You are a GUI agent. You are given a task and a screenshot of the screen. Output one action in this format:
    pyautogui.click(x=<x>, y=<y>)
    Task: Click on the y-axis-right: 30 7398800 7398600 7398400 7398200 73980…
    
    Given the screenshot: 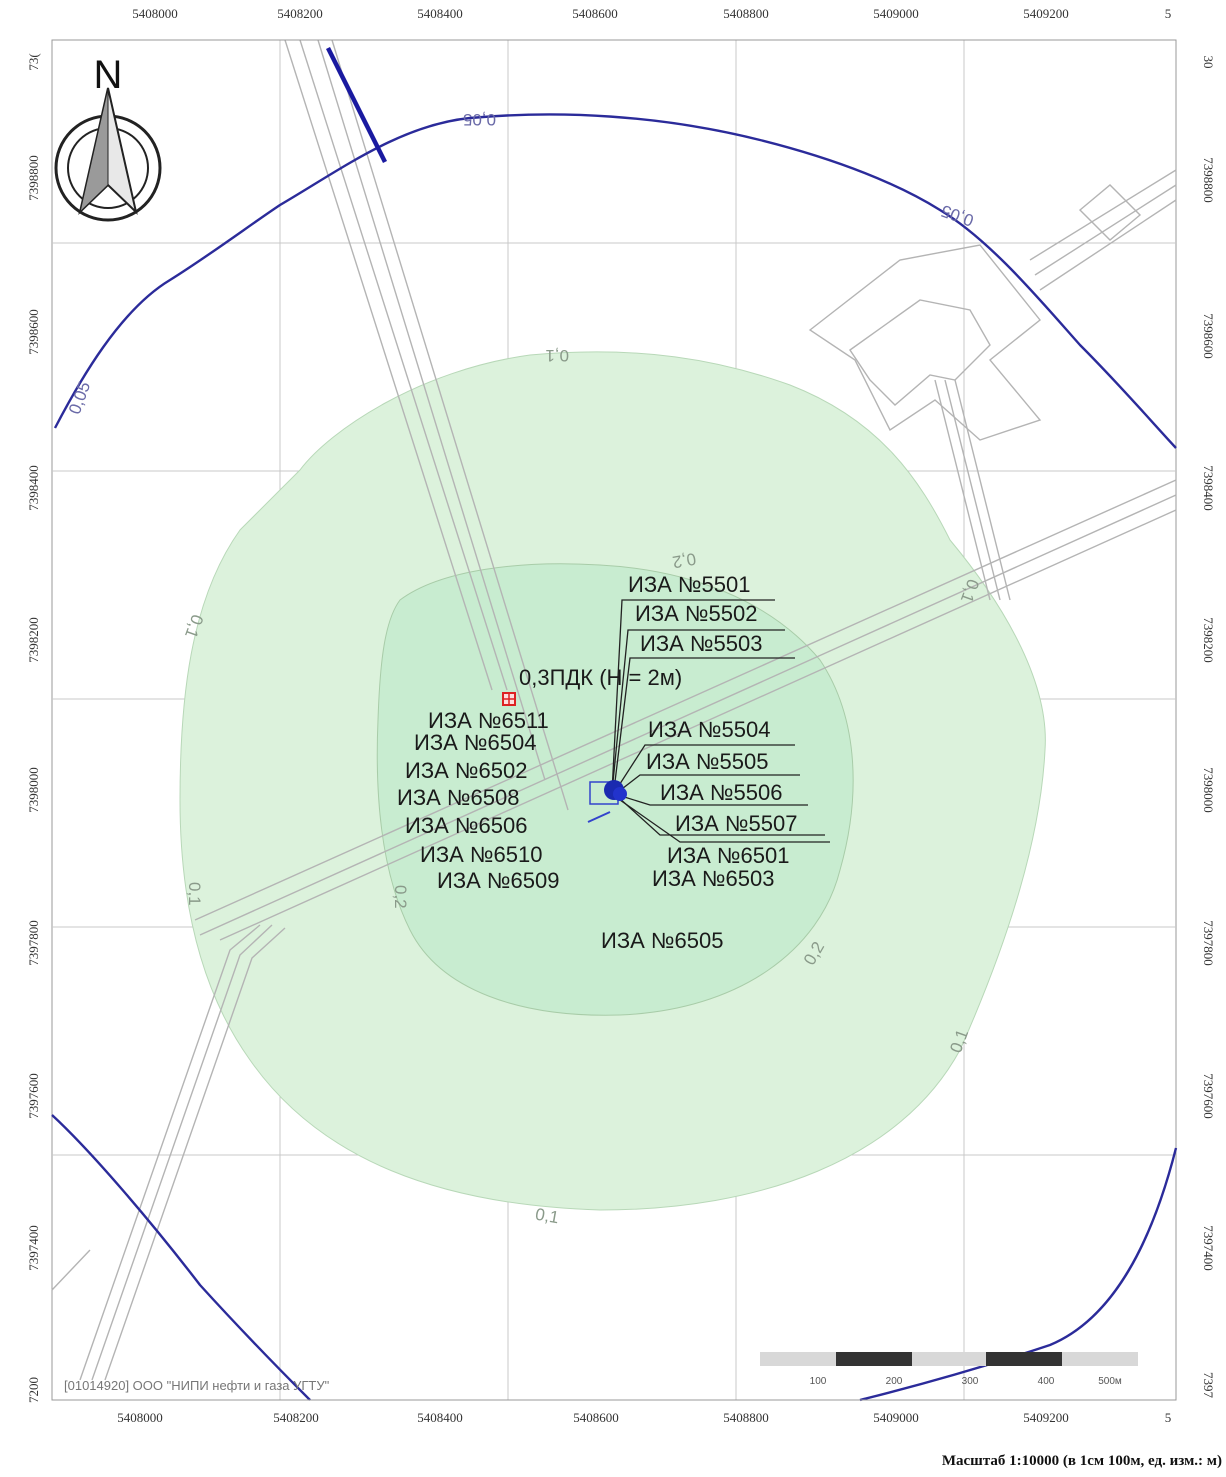 What is the action you would take?
    pyautogui.click(x=1208, y=727)
    